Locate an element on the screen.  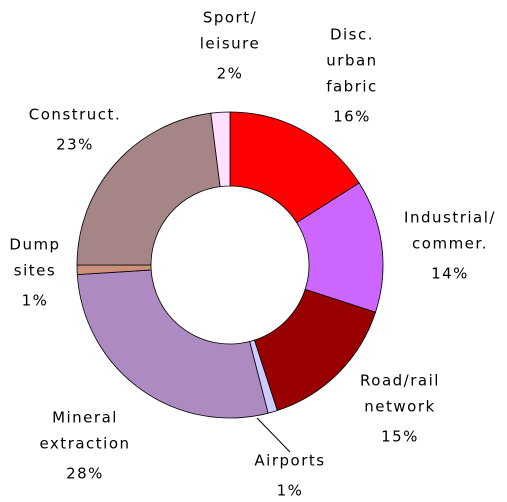
slice-label: Sport/ is located at coordinates (230, 18).